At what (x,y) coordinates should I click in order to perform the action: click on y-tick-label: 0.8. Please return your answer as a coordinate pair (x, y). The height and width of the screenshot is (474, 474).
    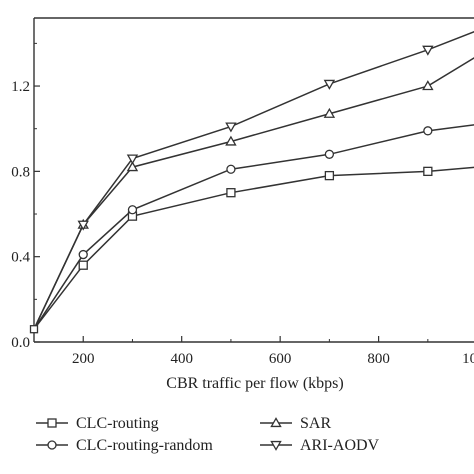
    Looking at the image, I should click on (20, 172).